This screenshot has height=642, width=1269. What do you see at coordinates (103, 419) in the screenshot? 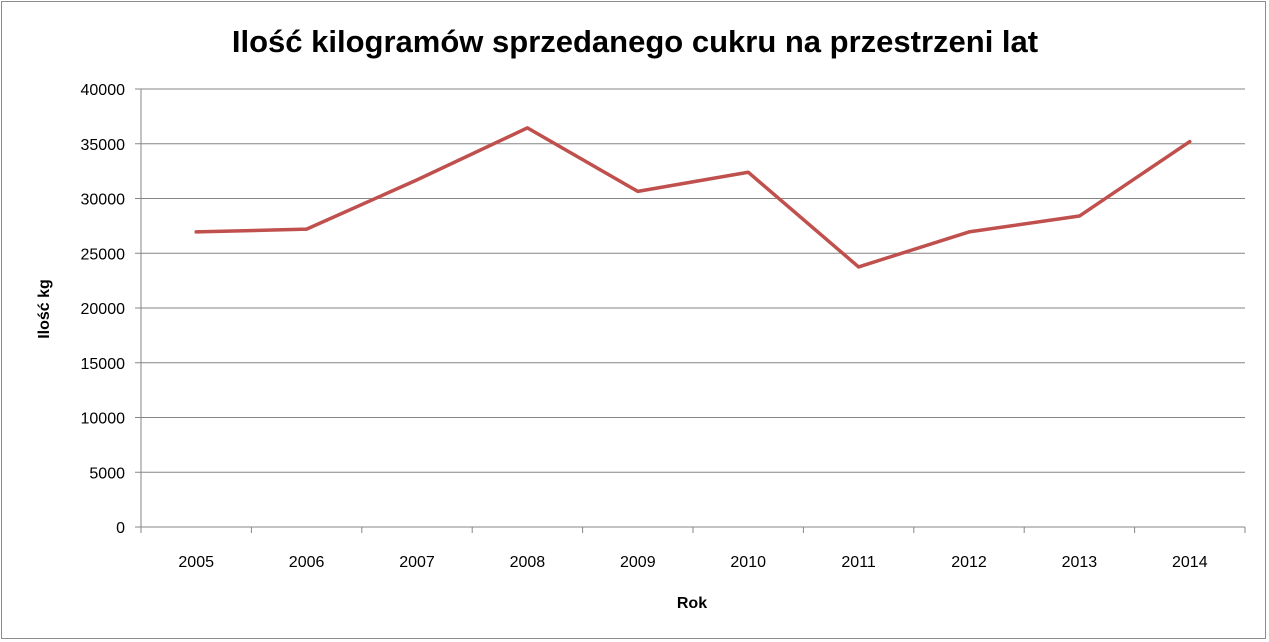
I see `y-tick-label: 10000` at bounding box center [103, 419].